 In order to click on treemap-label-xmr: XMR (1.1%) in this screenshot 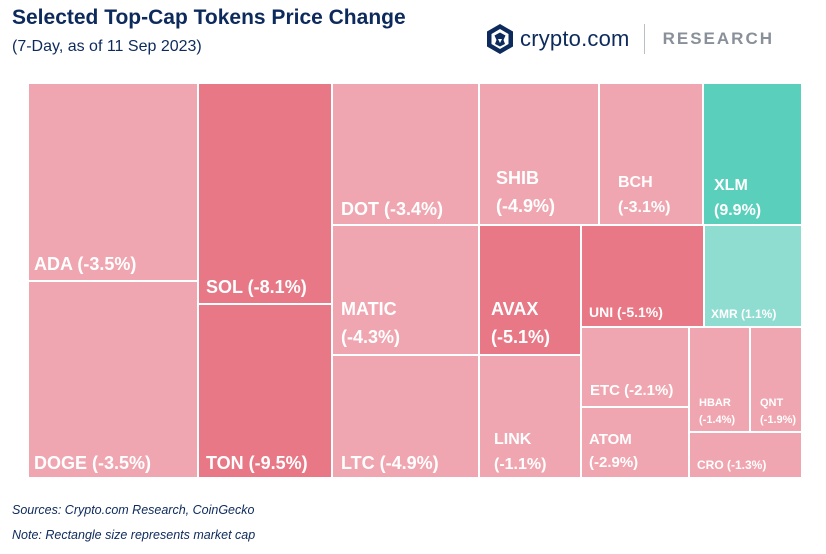, I will do `click(743, 314)`.